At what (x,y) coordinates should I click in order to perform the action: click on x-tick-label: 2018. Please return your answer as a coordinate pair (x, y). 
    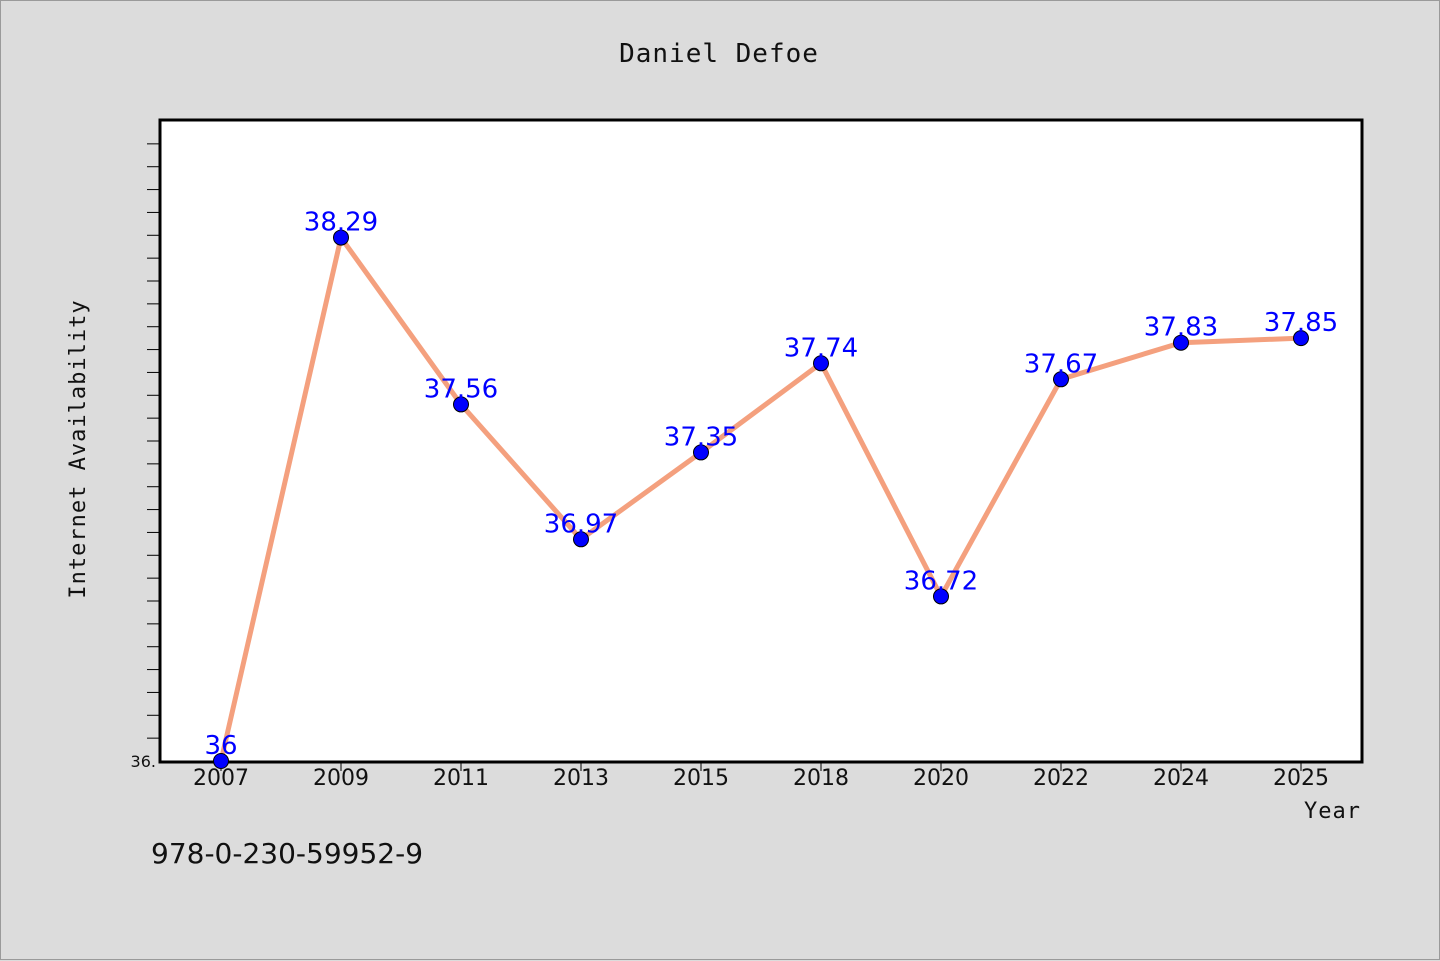
    Looking at the image, I should click on (821, 778).